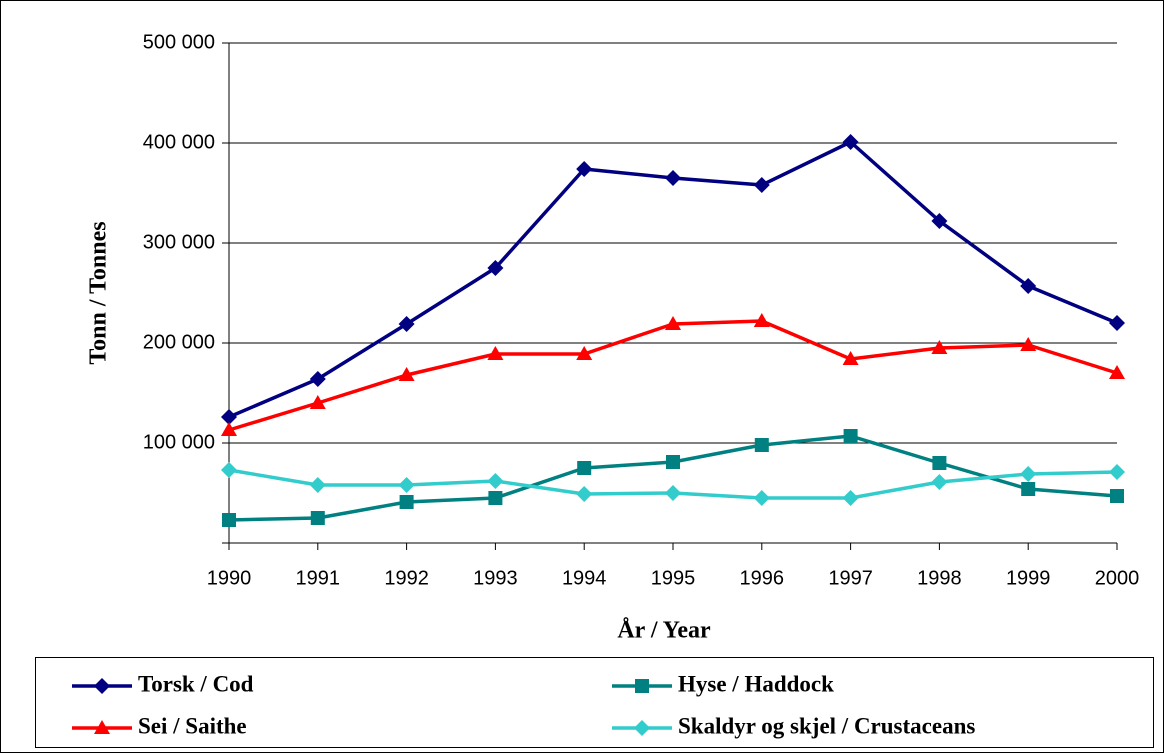 This screenshot has height=754, width=1165. Describe the element at coordinates (1028, 578) in the screenshot. I see `x-tick-label: 1999` at that location.